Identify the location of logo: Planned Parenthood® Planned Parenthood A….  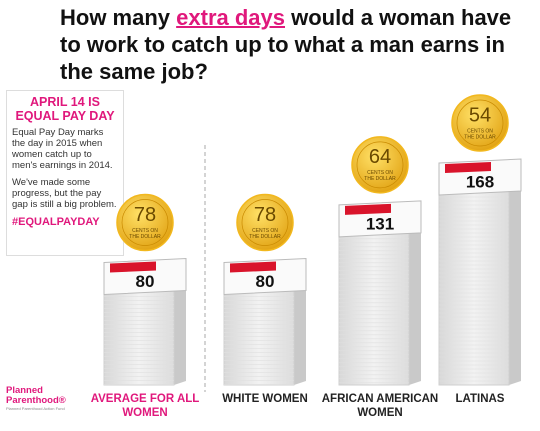
(51, 398).